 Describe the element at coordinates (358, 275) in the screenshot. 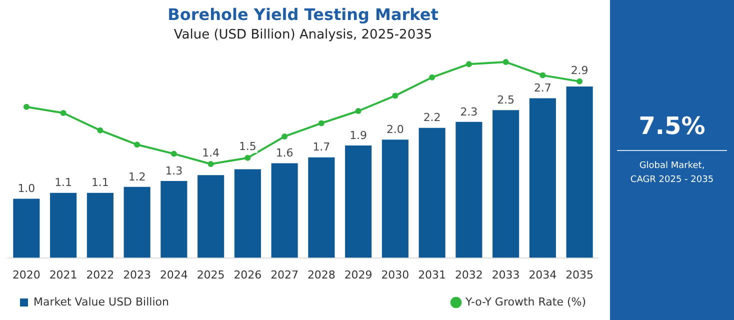

I see `x-tick-label: 2029` at that location.